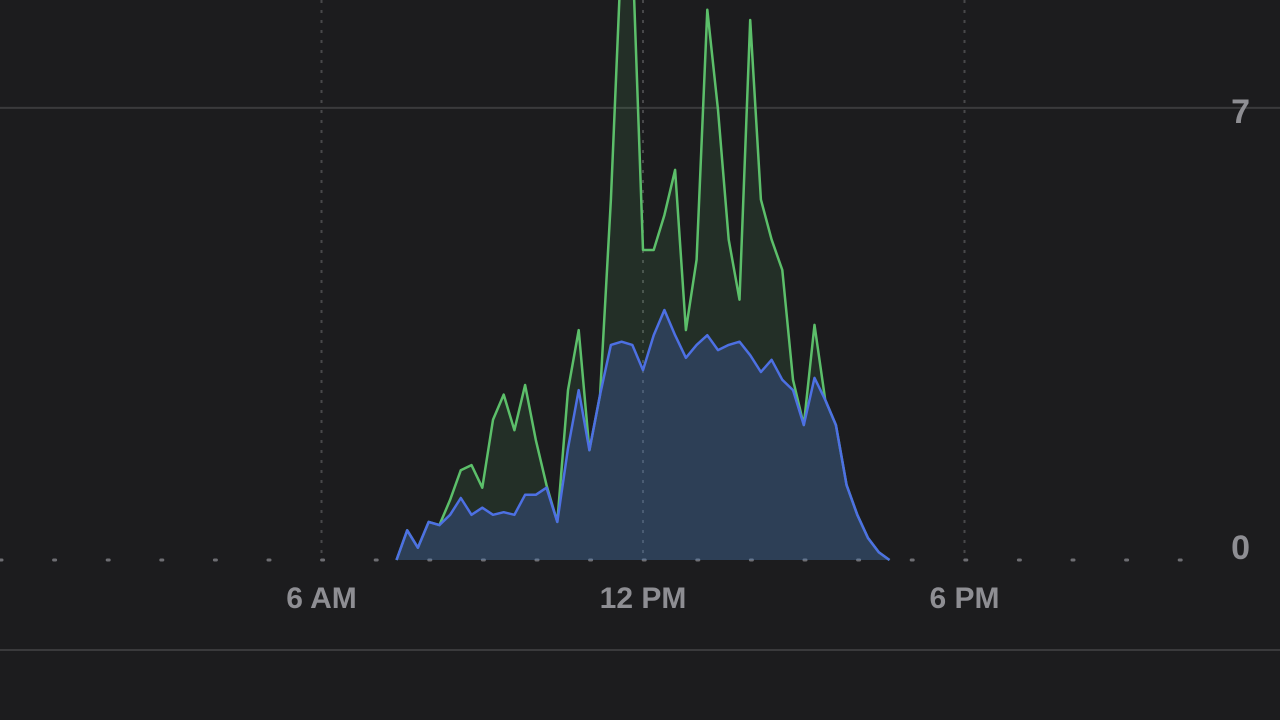 This screenshot has width=1280, height=720. I want to click on y-tick-label: 0, so click(1240, 548).